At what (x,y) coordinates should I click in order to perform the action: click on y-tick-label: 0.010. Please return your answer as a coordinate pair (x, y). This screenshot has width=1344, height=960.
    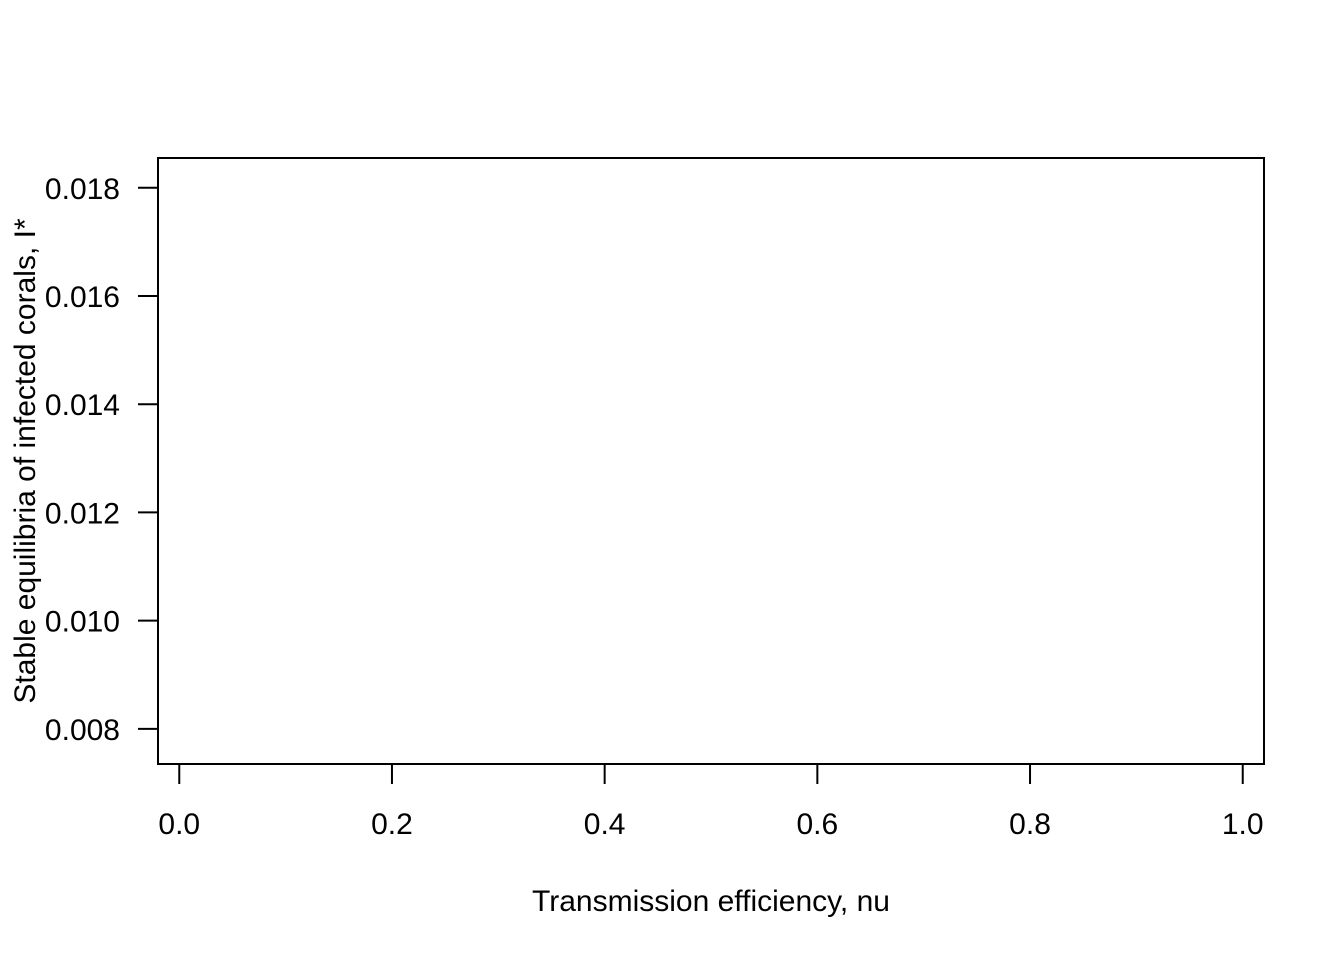
    Looking at the image, I should click on (82, 622).